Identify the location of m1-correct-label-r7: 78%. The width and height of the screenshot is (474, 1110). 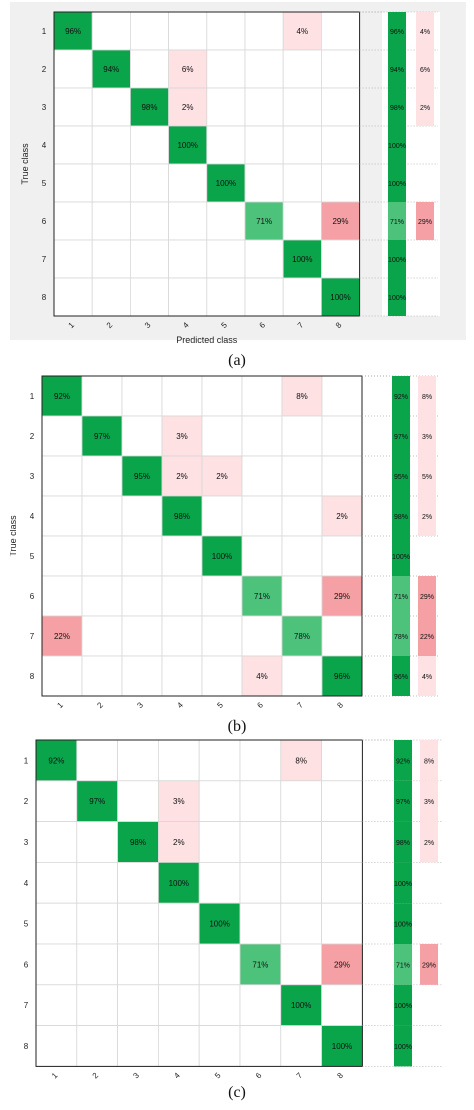
(401, 637).